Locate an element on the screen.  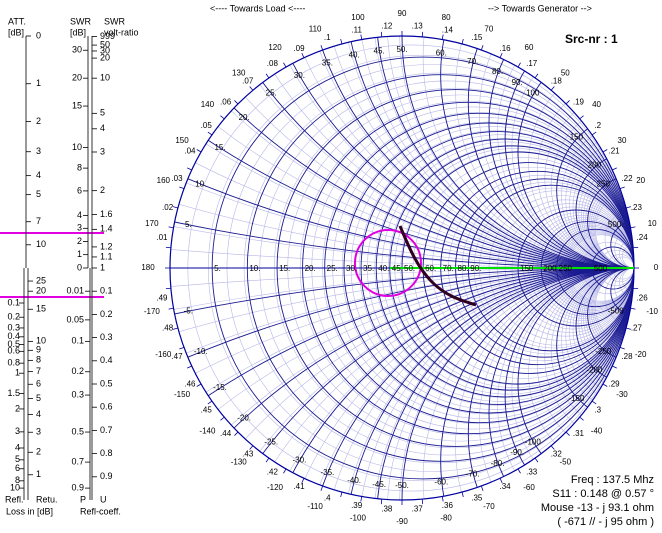
trace is located at coordinates (437, 266).